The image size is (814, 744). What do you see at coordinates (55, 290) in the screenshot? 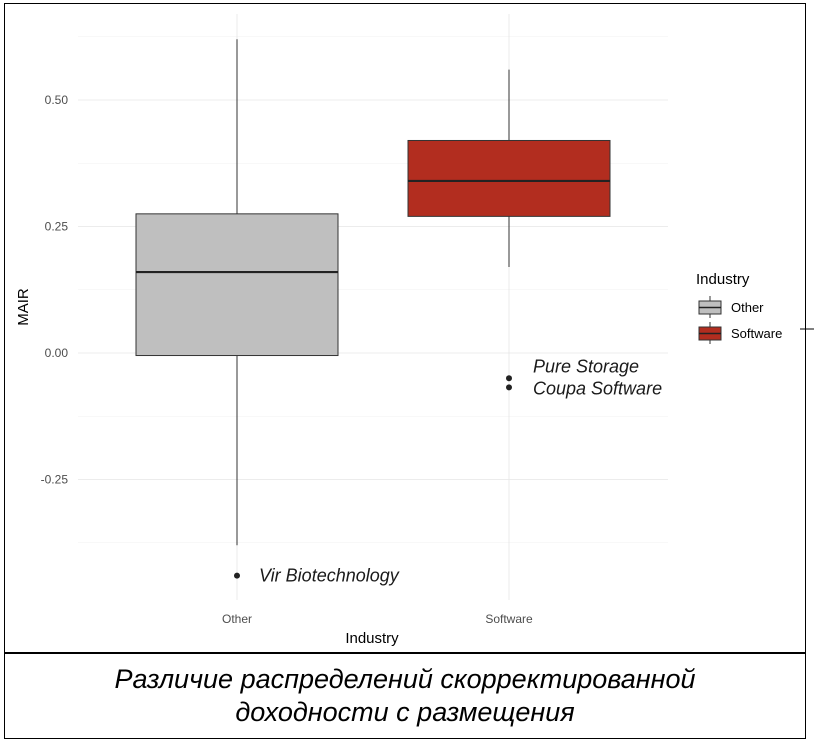
I see `y-axis-ticks: -0.25 0.00 0.25 0.50` at bounding box center [55, 290].